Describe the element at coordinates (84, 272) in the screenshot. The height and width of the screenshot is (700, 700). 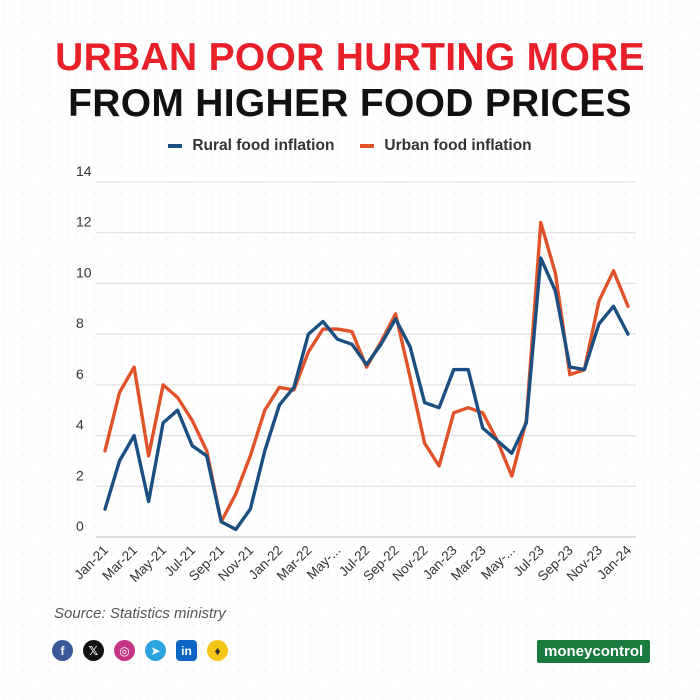
I see `y-tick-label-10: 10` at that location.